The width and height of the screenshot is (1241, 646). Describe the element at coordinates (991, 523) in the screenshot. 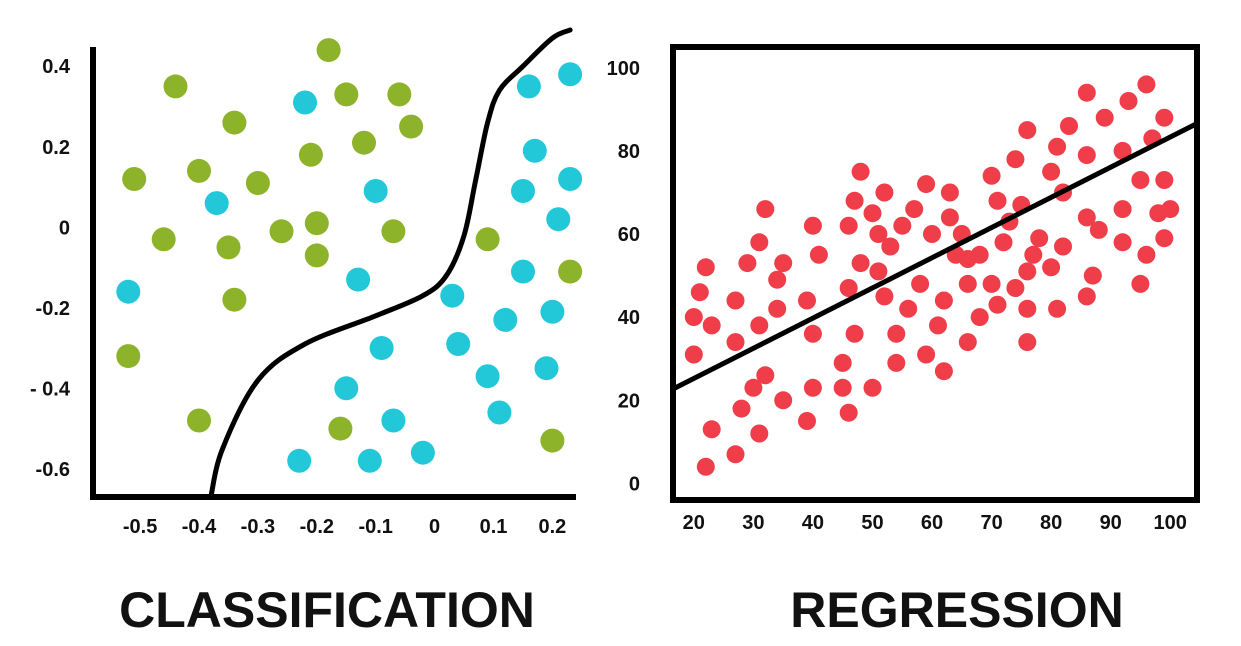

I see `x-tick-label: 70` at that location.